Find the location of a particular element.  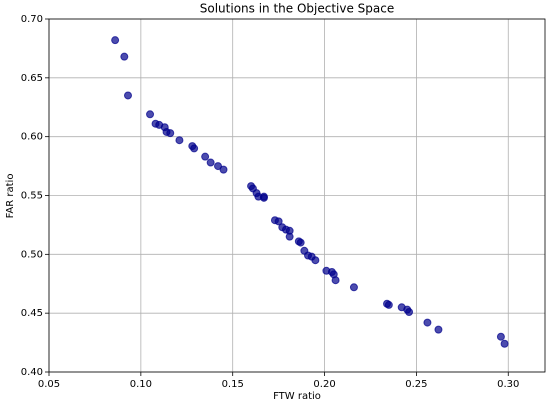

x-tick-label: 0.20 is located at coordinates (324, 384).